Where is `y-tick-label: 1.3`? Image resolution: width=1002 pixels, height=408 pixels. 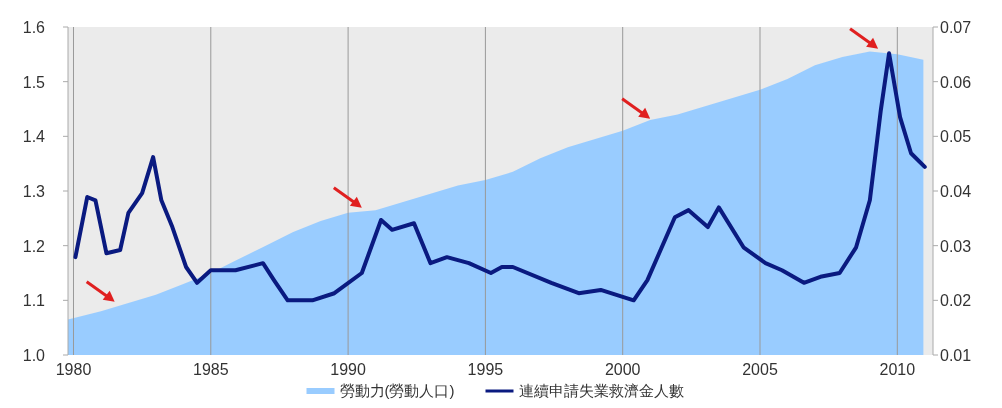 y-tick-label: 1.3 is located at coordinates (34, 191).